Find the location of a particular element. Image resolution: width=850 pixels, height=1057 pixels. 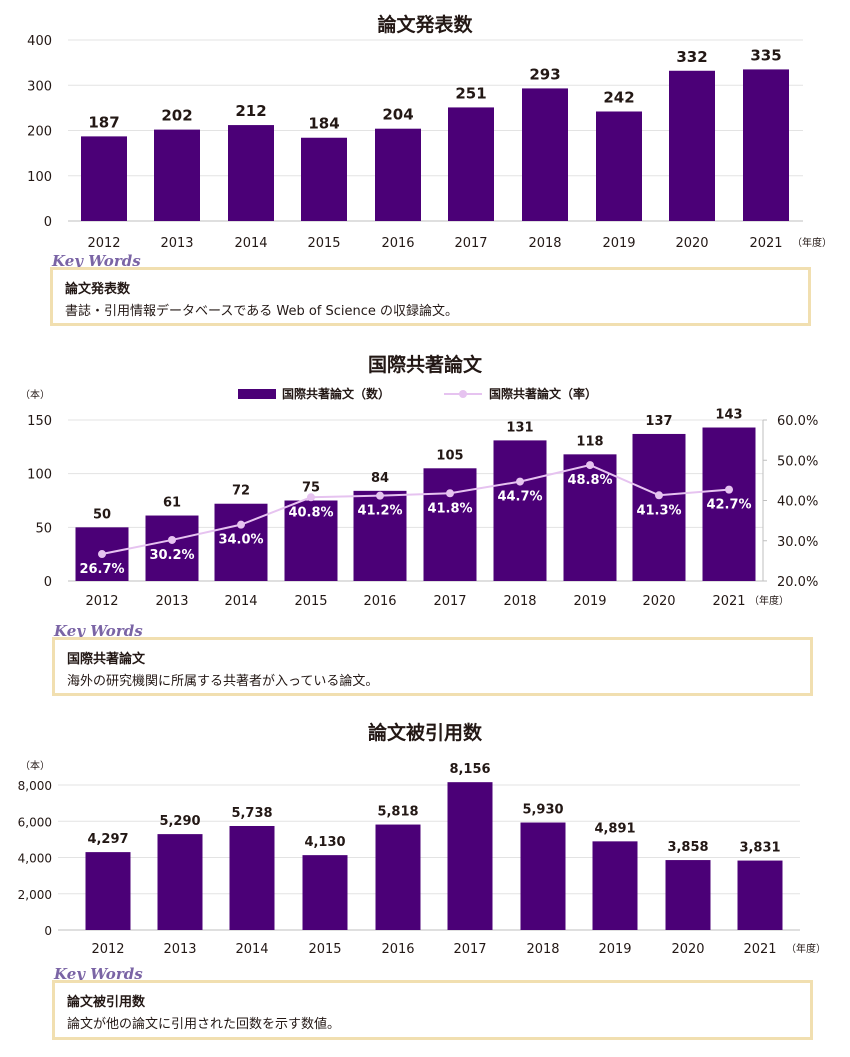

chart2-ytick-label: 100 is located at coordinates (39, 475).